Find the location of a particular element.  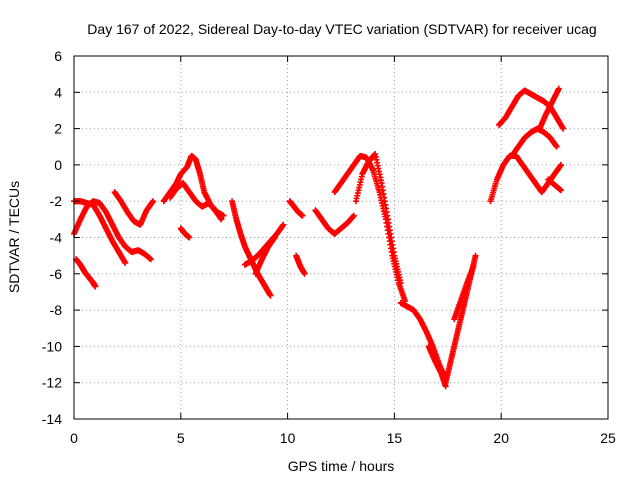

series-trace-m is located at coordinates (334, 222).